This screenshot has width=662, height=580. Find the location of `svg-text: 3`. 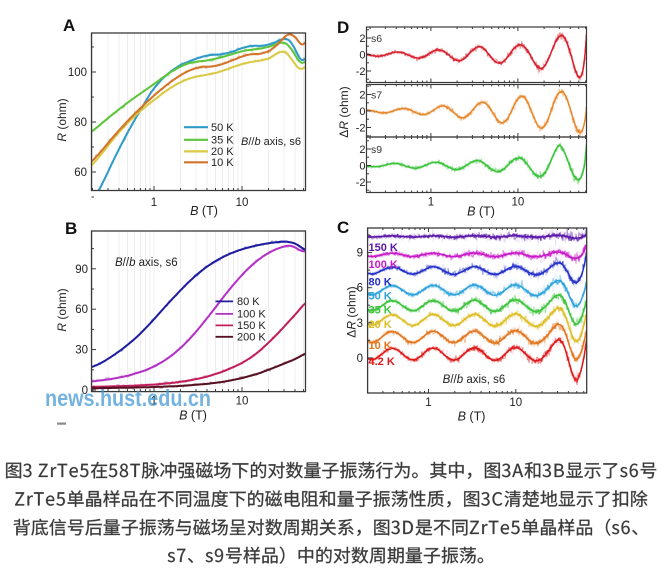

svg-text: 3 is located at coordinates (360, 324).